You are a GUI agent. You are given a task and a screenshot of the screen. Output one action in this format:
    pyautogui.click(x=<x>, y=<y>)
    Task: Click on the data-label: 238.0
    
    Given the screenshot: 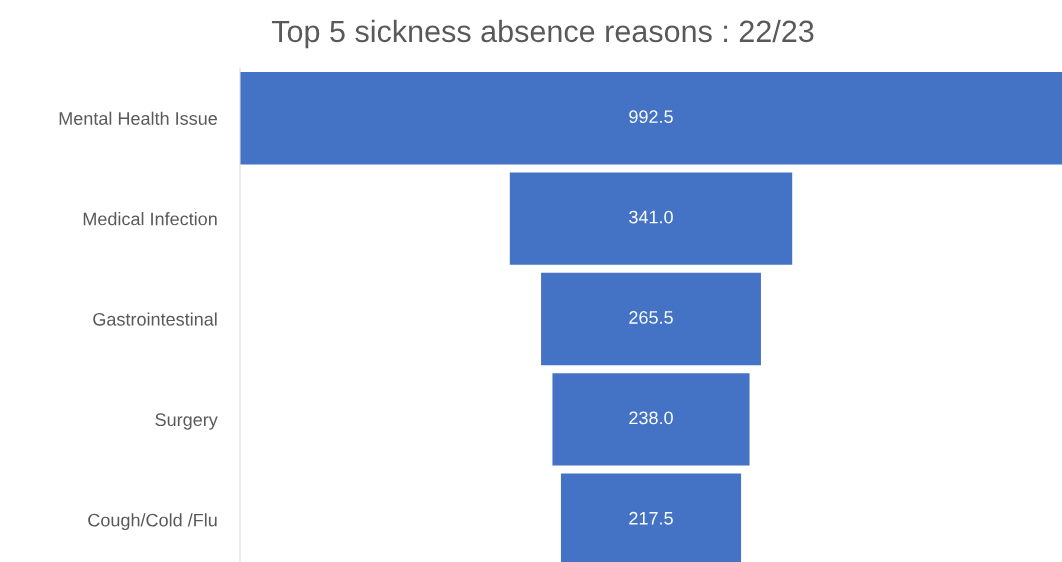 What is the action you would take?
    pyautogui.click(x=651, y=418)
    